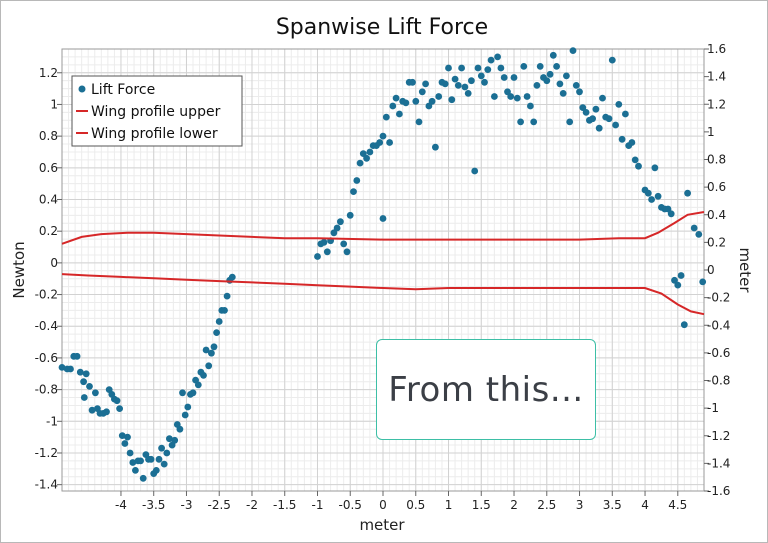 The width and height of the screenshot is (768, 543). What do you see at coordinates (156, 112) in the screenshot?
I see `legend-label-wing-upper: Wing profile upper` at bounding box center [156, 112].